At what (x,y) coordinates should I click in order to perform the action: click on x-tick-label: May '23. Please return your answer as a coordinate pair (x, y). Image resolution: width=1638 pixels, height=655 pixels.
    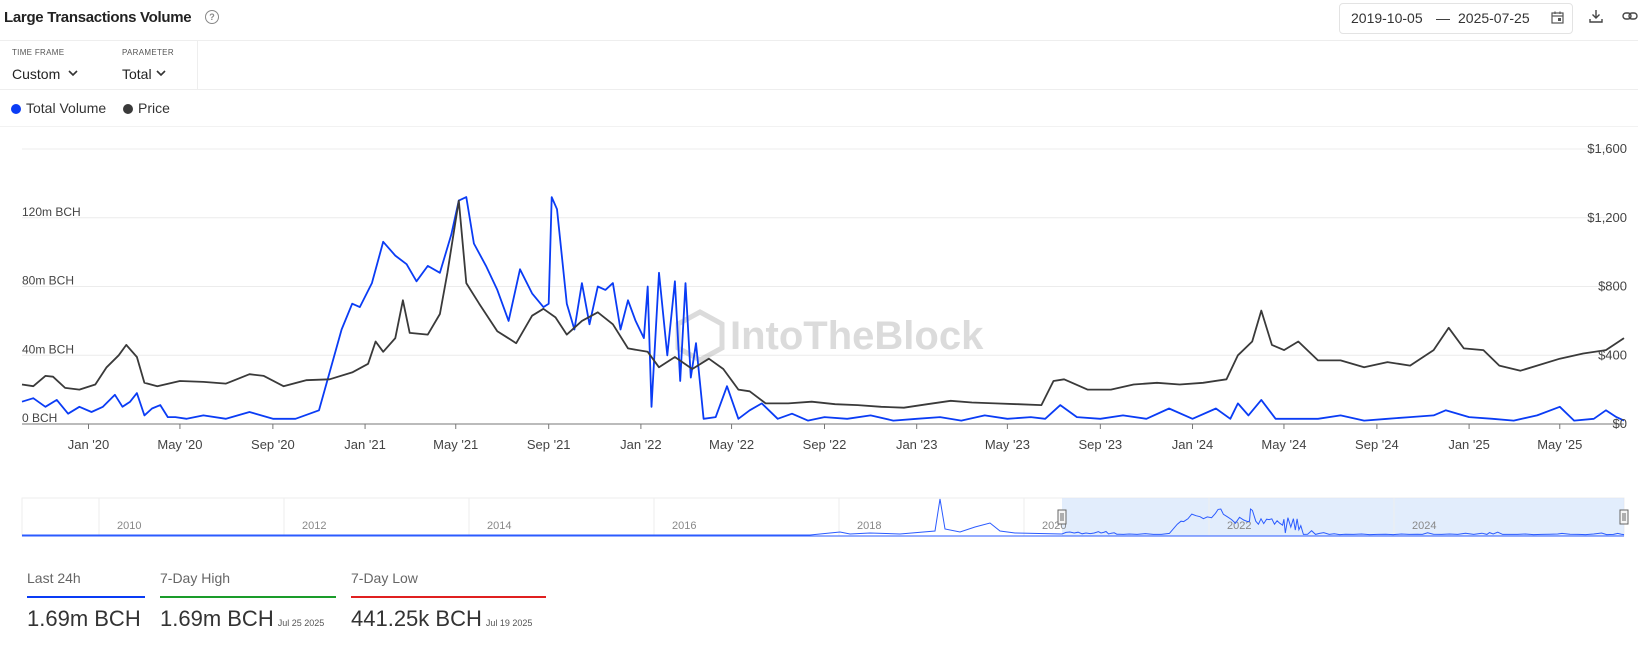
    Looking at the image, I should click on (1007, 444).